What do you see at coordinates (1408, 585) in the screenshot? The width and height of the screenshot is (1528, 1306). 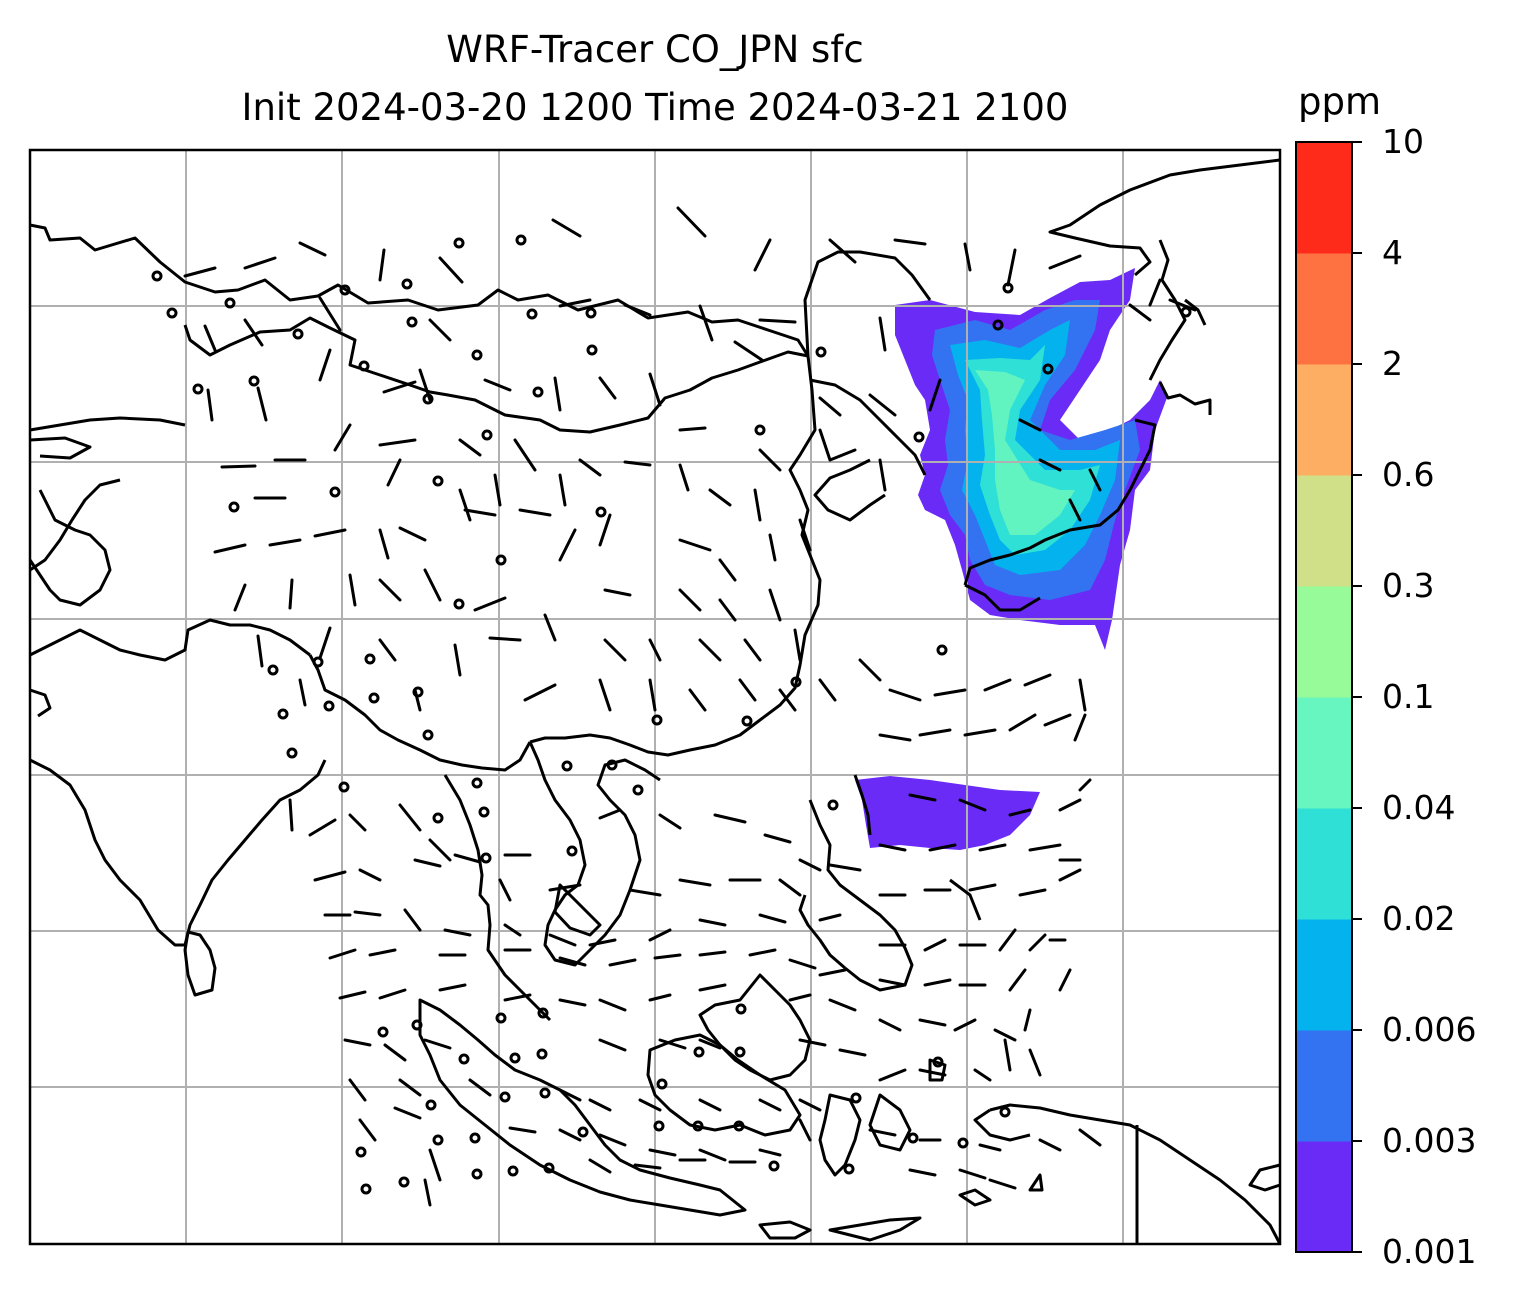 I see `colorbar-tick-label: 0.3` at bounding box center [1408, 585].